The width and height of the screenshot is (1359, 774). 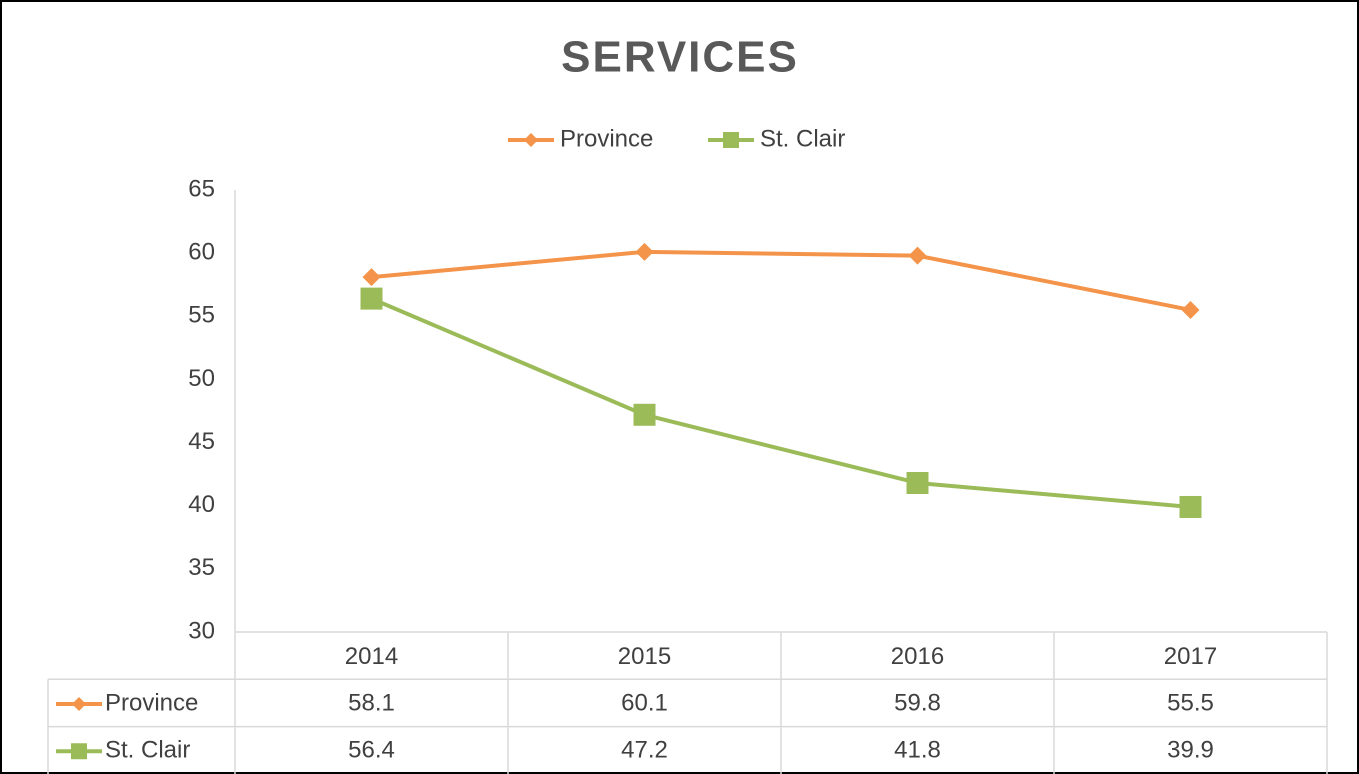 What do you see at coordinates (201, 251) in the screenshot?
I see `y-tick-label: 60` at bounding box center [201, 251].